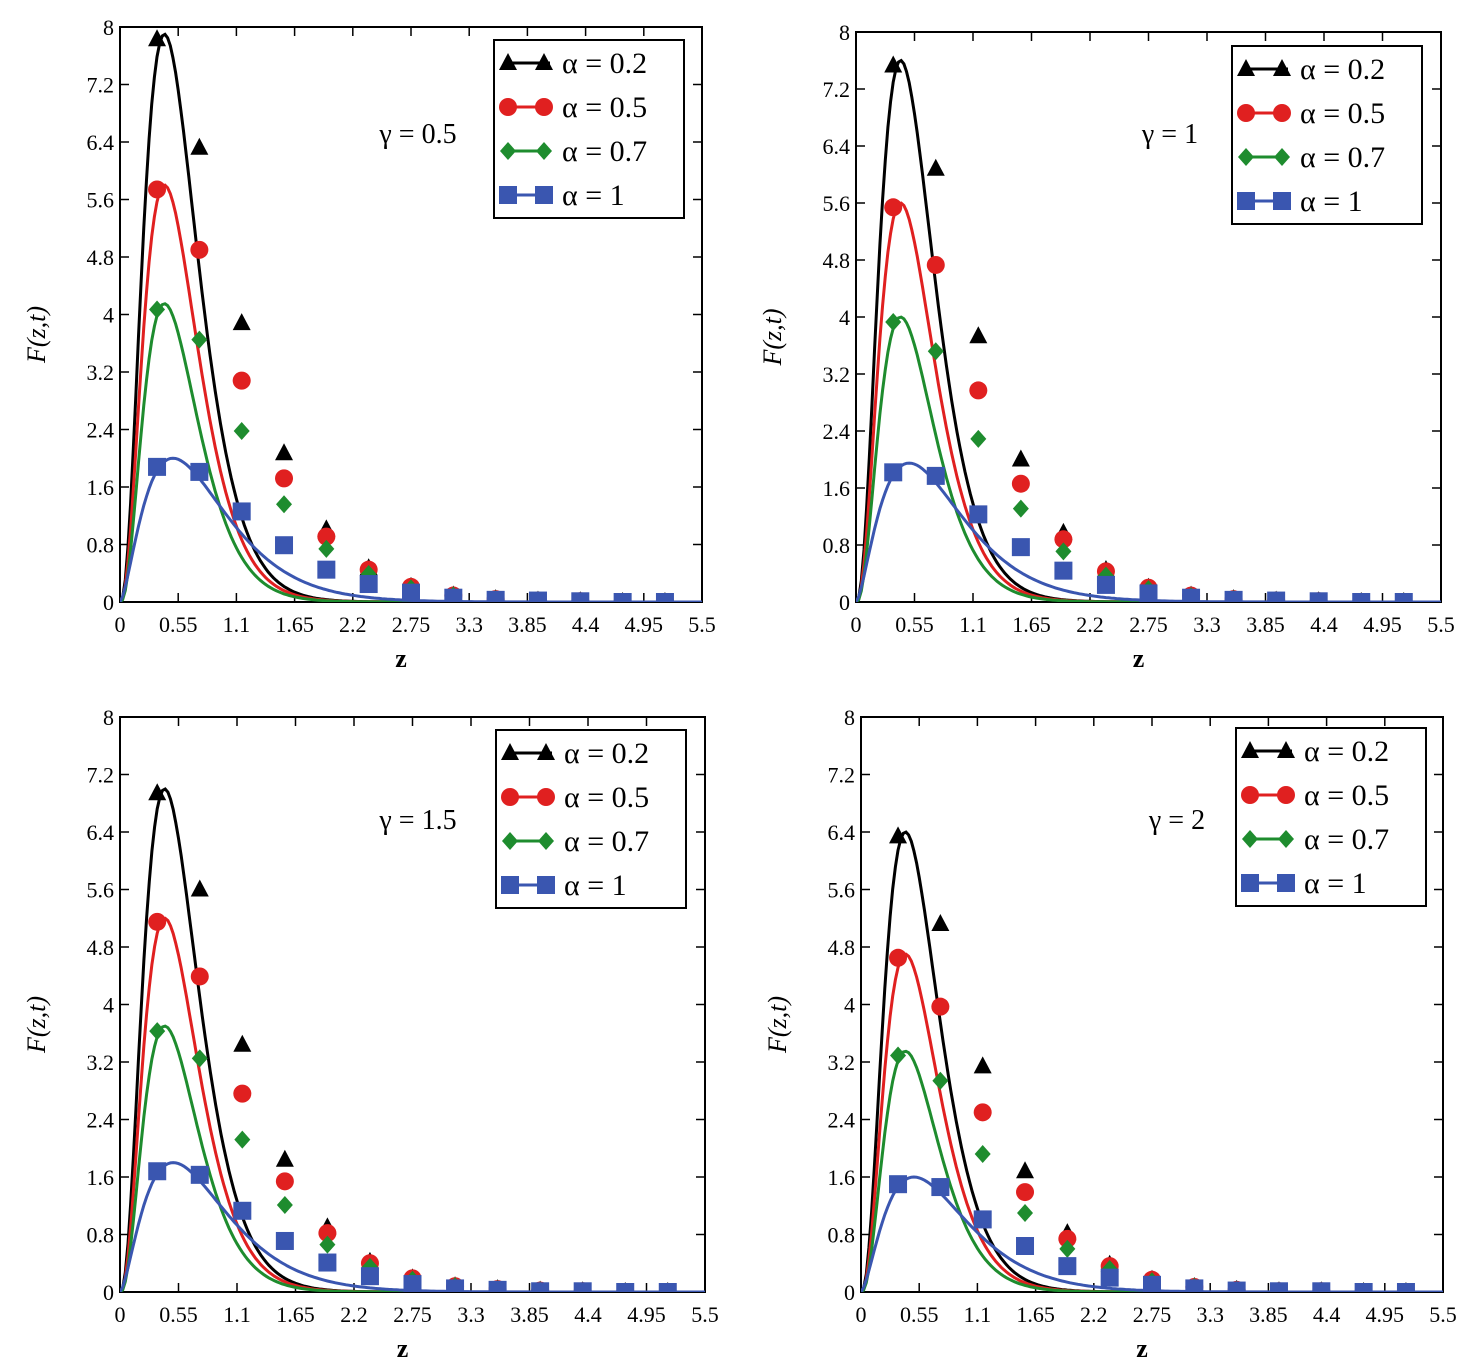 Image resolution: width=1484 pixels, height=1372 pixels. What do you see at coordinates (417, 134) in the screenshot?
I see `gamma-annotation: γ = 0.5` at bounding box center [417, 134].